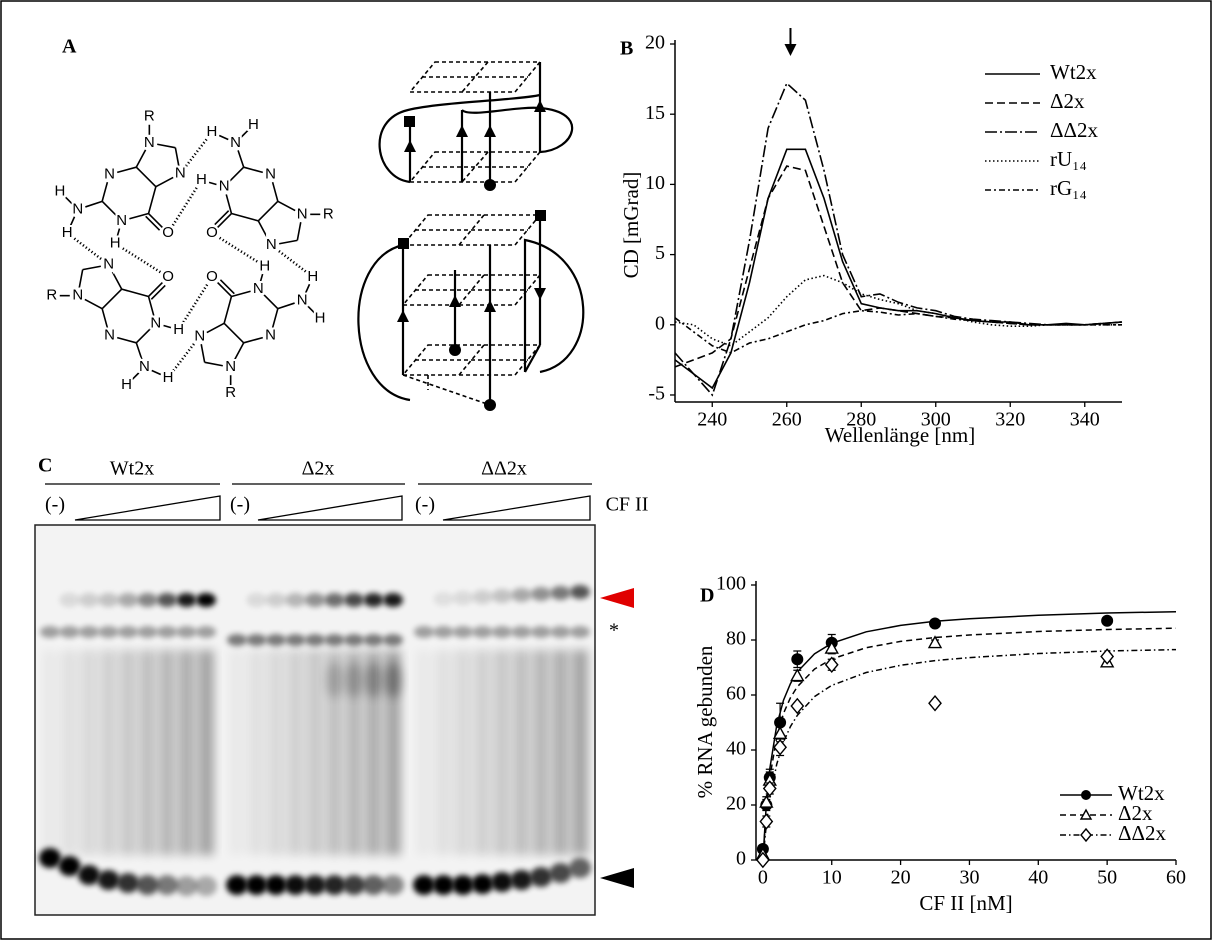 This screenshot has width=1212, height=940. I want to click on group-label: Δ2x, so click(318, 469).